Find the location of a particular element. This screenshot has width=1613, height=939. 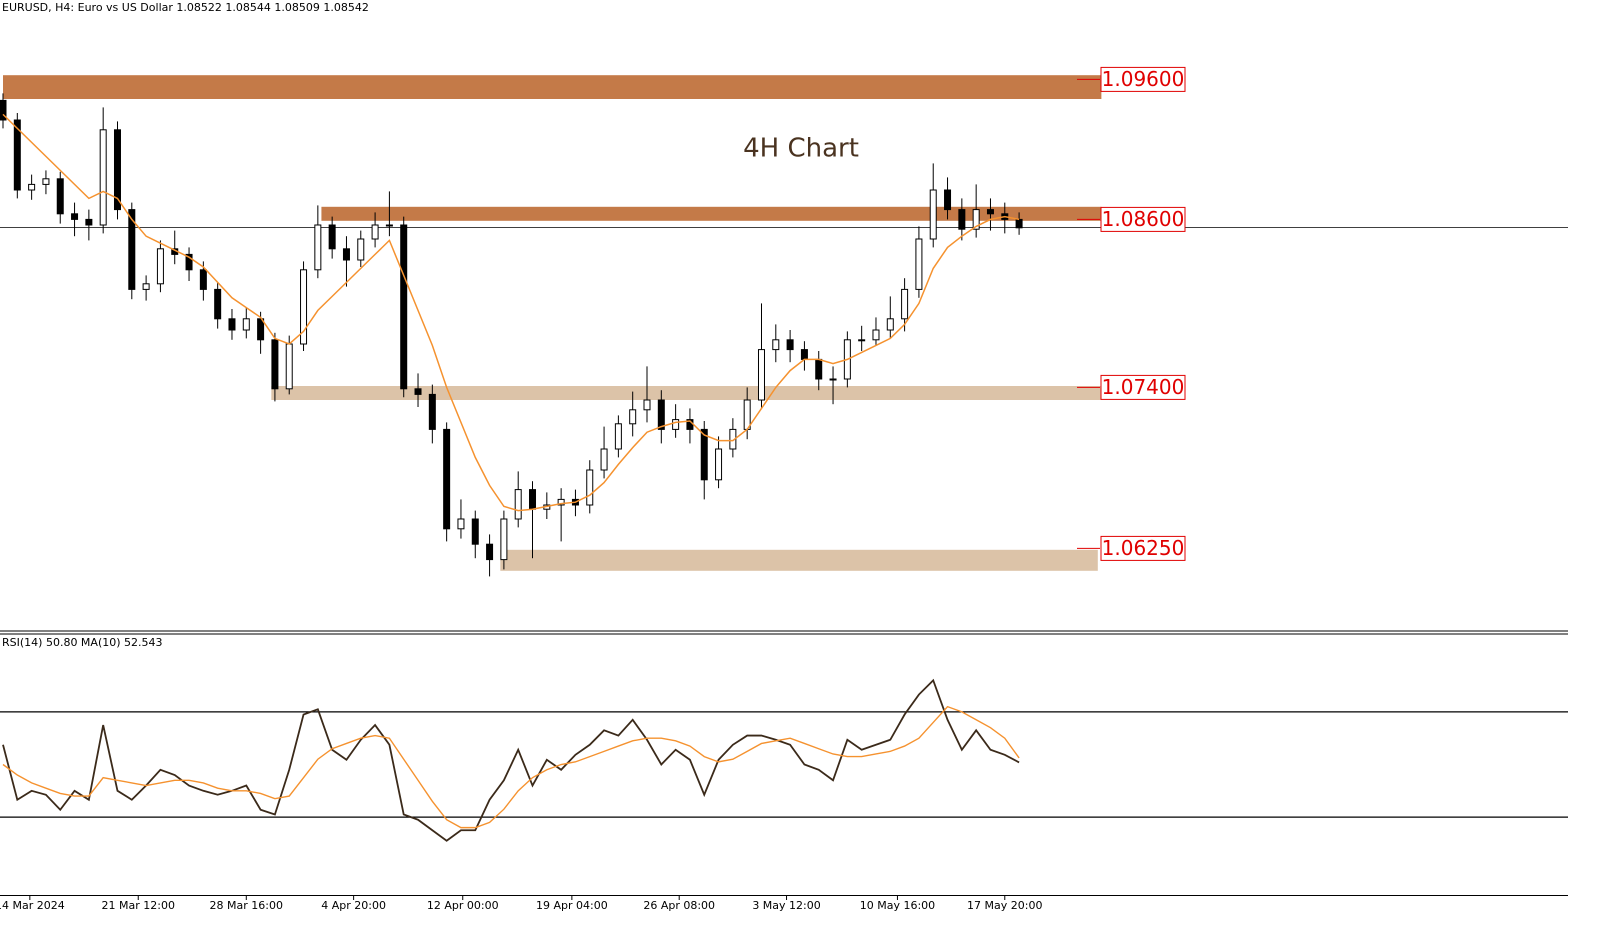

x-tick-label: 14 Mar 2024 is located at coordinates (32, 905).